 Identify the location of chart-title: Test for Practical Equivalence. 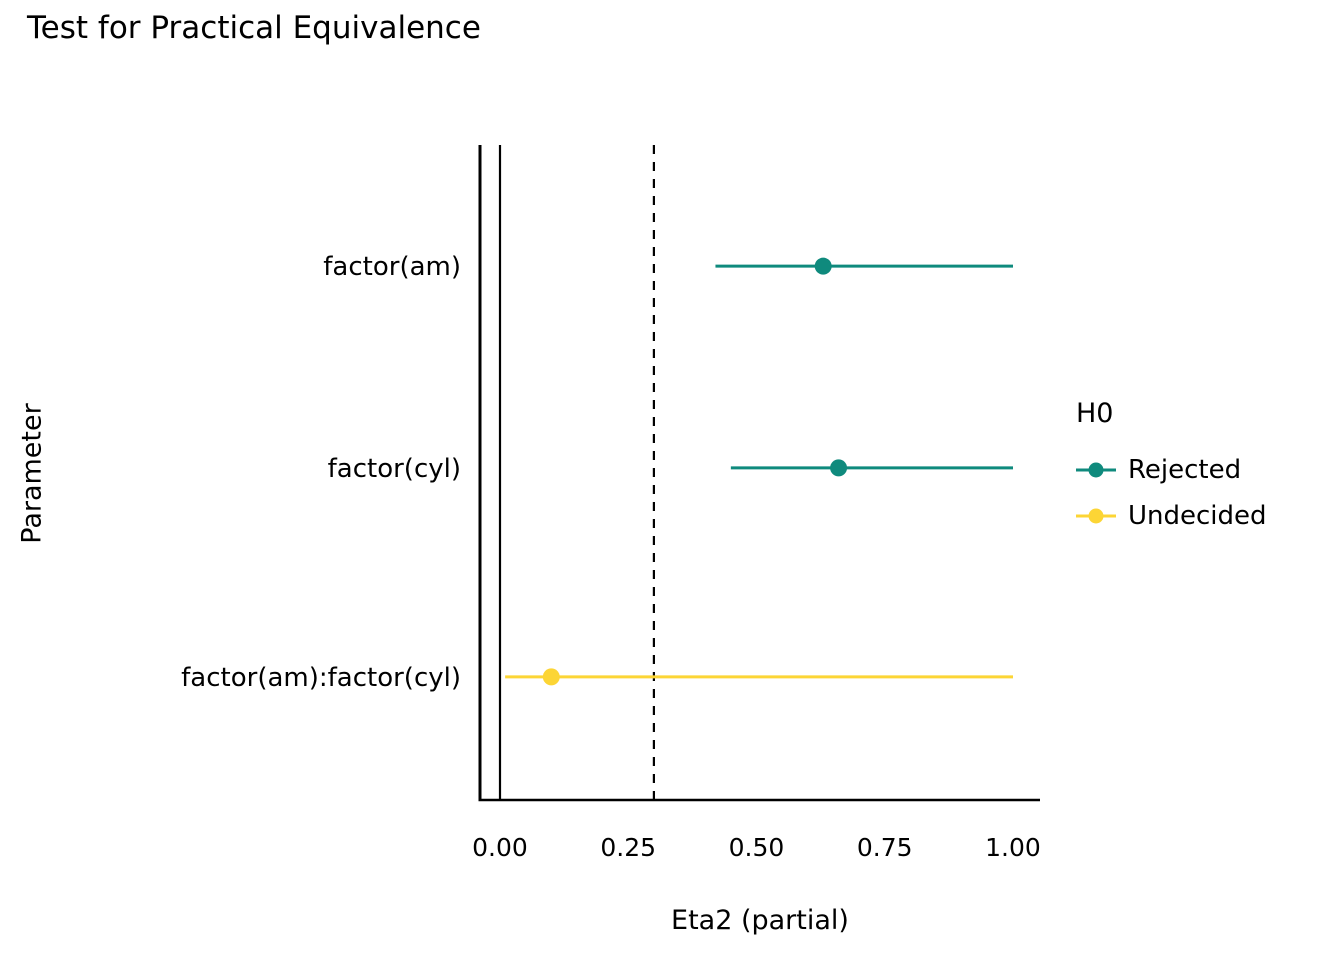
(254, 28).